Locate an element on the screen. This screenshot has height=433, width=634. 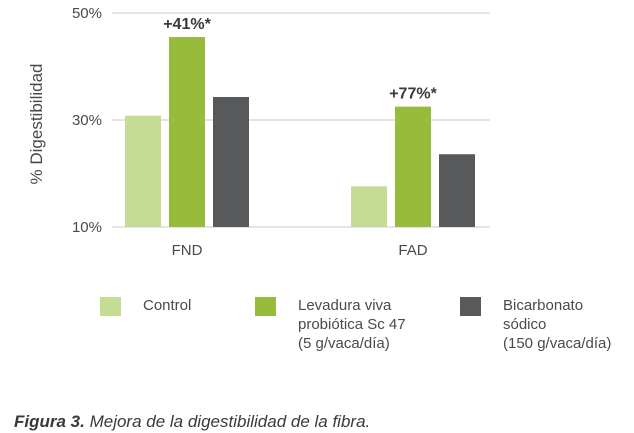
annotation-label: +77%* is located at coordinates (413, 94).